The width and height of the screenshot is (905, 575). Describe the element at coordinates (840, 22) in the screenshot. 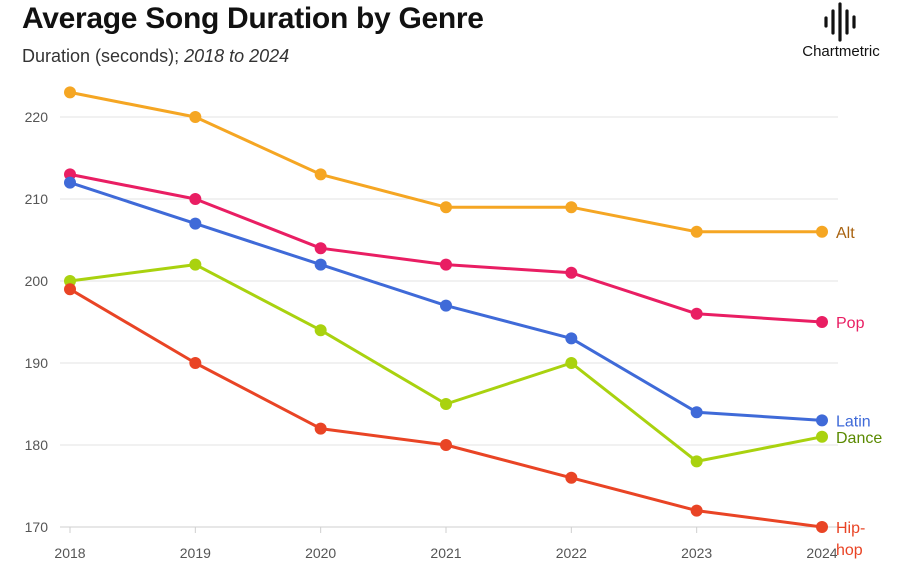

I see `sound-wave-icon` at that location.